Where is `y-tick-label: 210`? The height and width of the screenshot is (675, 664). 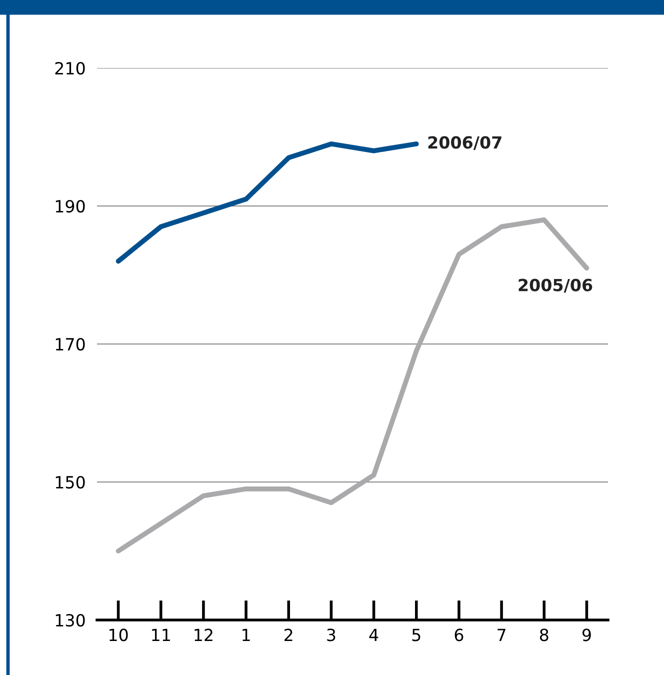
y-tick-label: 210 is located at coordinates (70, 68).